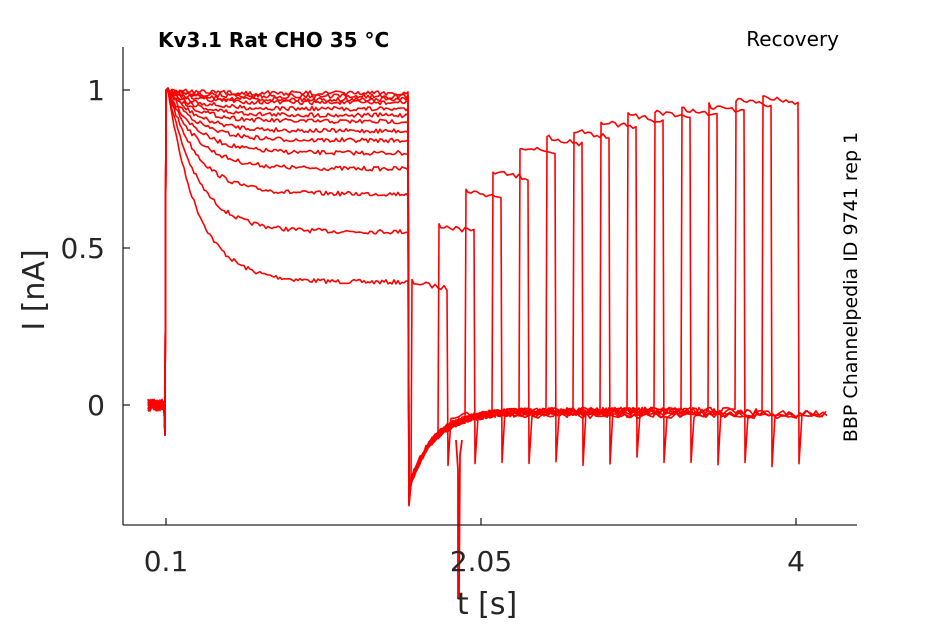 The height and width of the screenshot is (624, 945). Describe the element at coordinates (481, 561) in the screenshot. I see `x-tick-label: 2.05` at that location.